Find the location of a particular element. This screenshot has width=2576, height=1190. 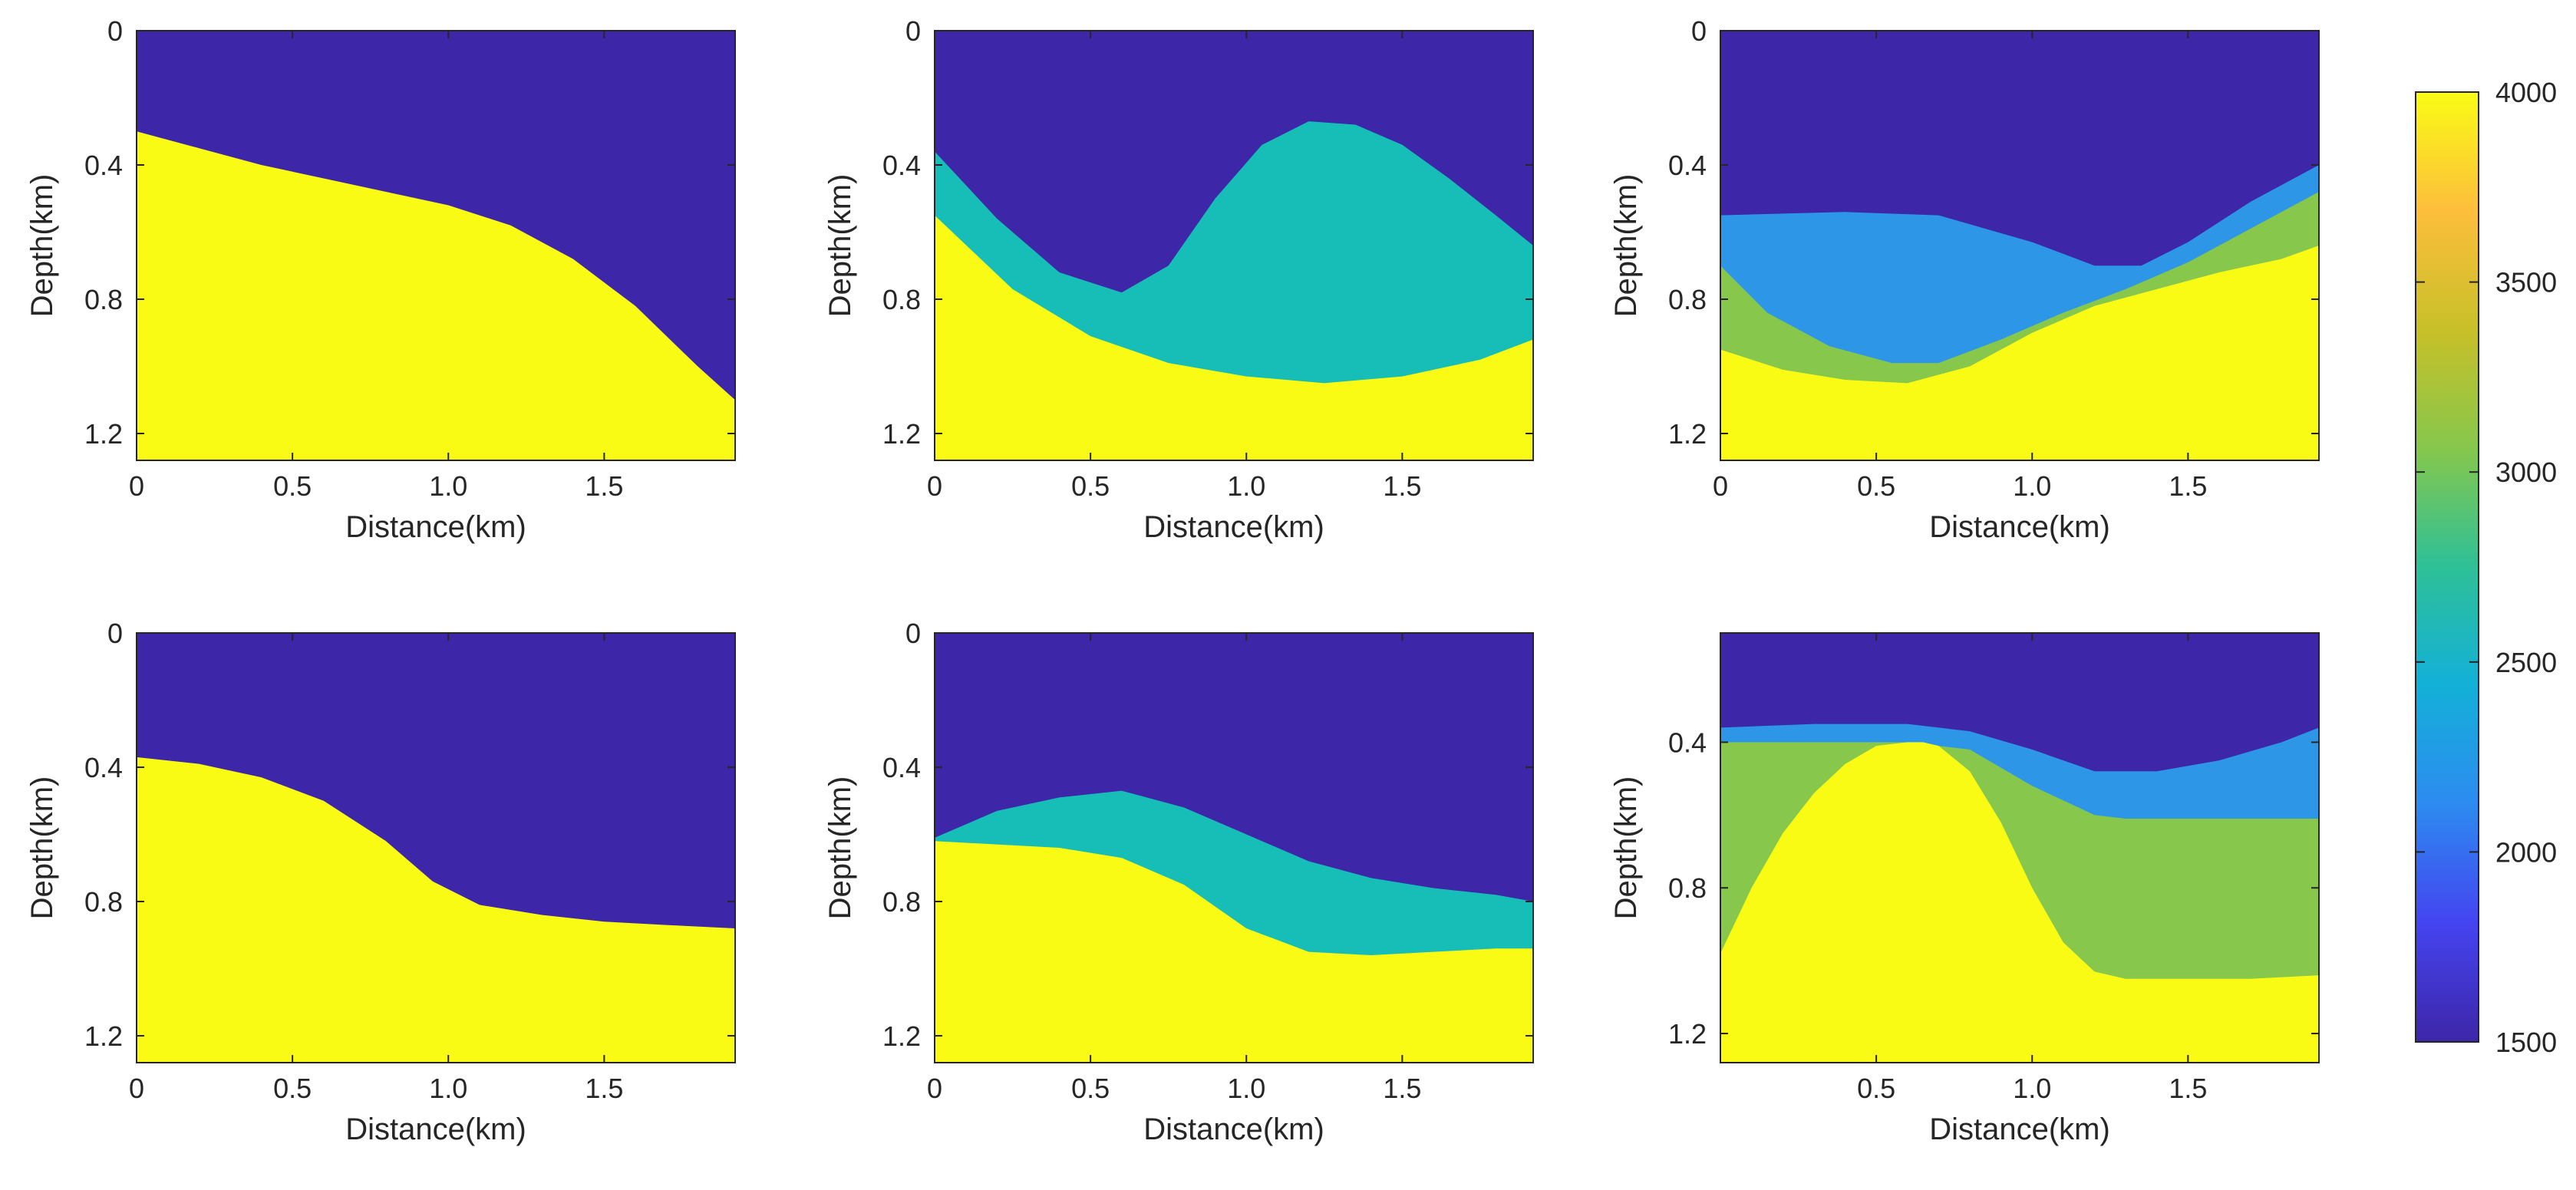

colorbar: 1500 2000 2500 3000 3500 4000 is located at coordinates (2486, 567).